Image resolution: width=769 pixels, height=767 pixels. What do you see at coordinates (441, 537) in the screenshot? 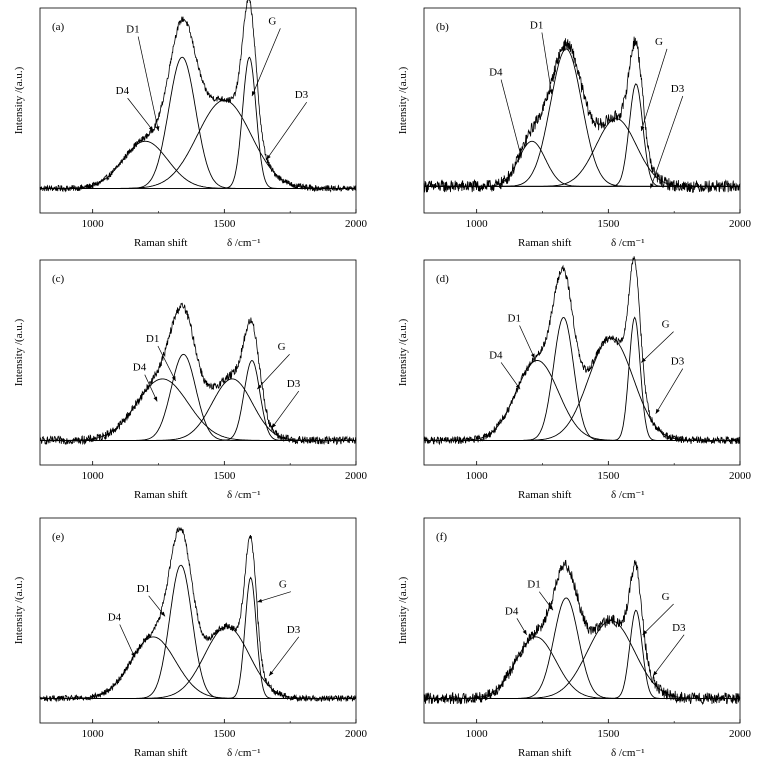
I see `panel-tag: (f)` at bounding box center [441, 537].